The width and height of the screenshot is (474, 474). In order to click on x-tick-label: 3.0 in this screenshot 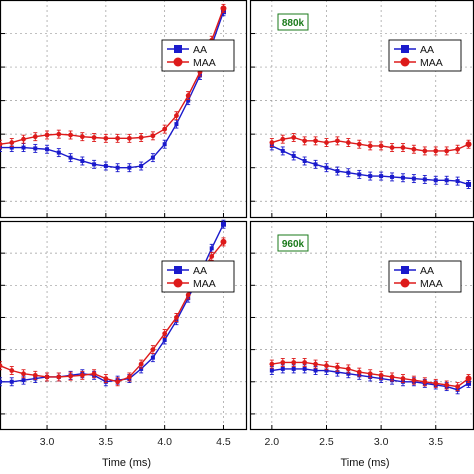, I will do `click(381, 442)`.